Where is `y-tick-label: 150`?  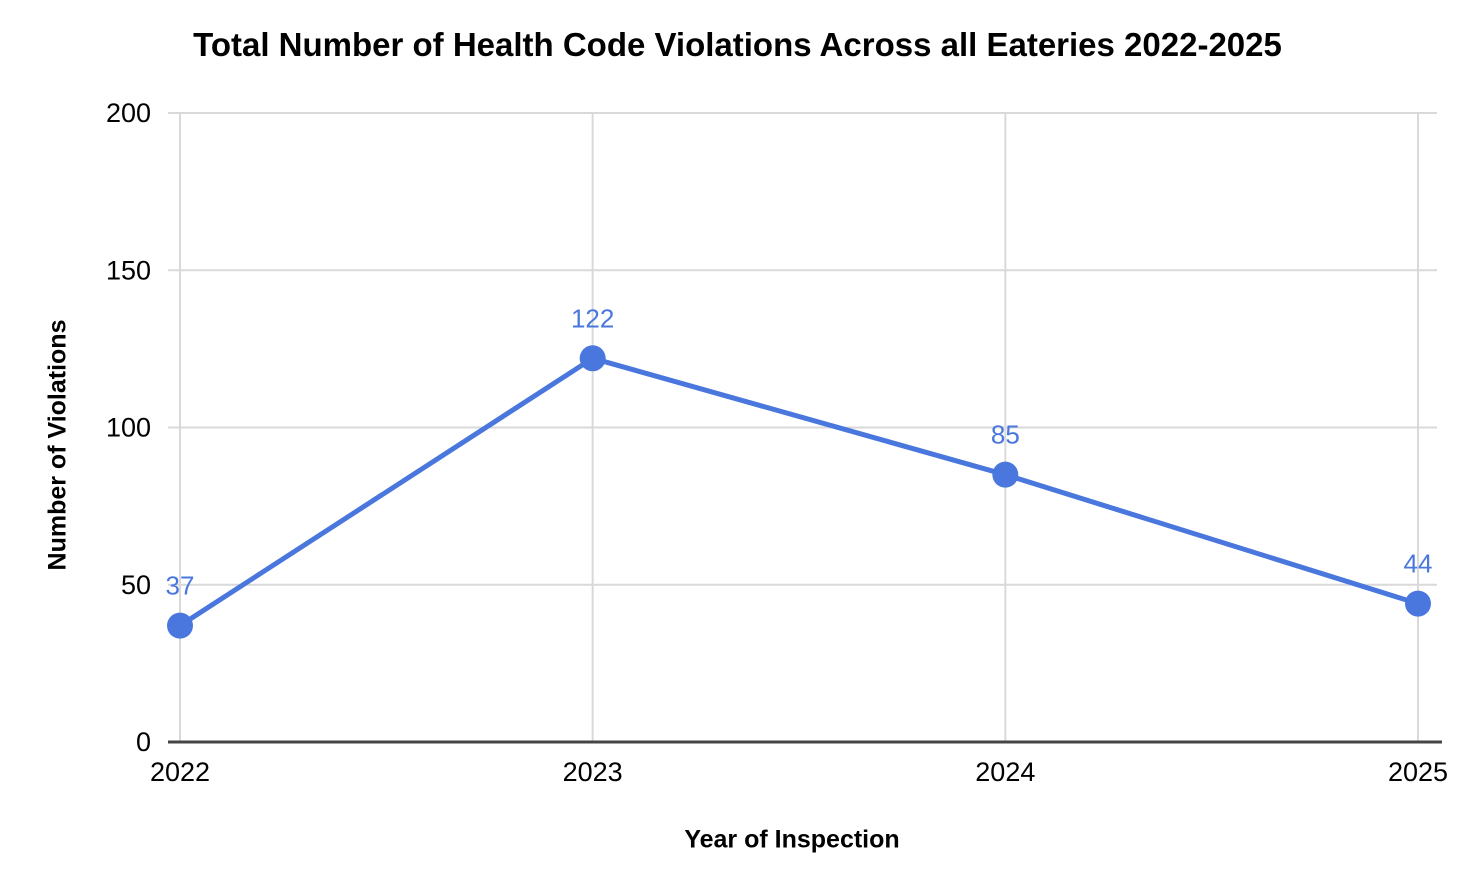
y-tick-label: 150 is located at coordinates (128, 270).